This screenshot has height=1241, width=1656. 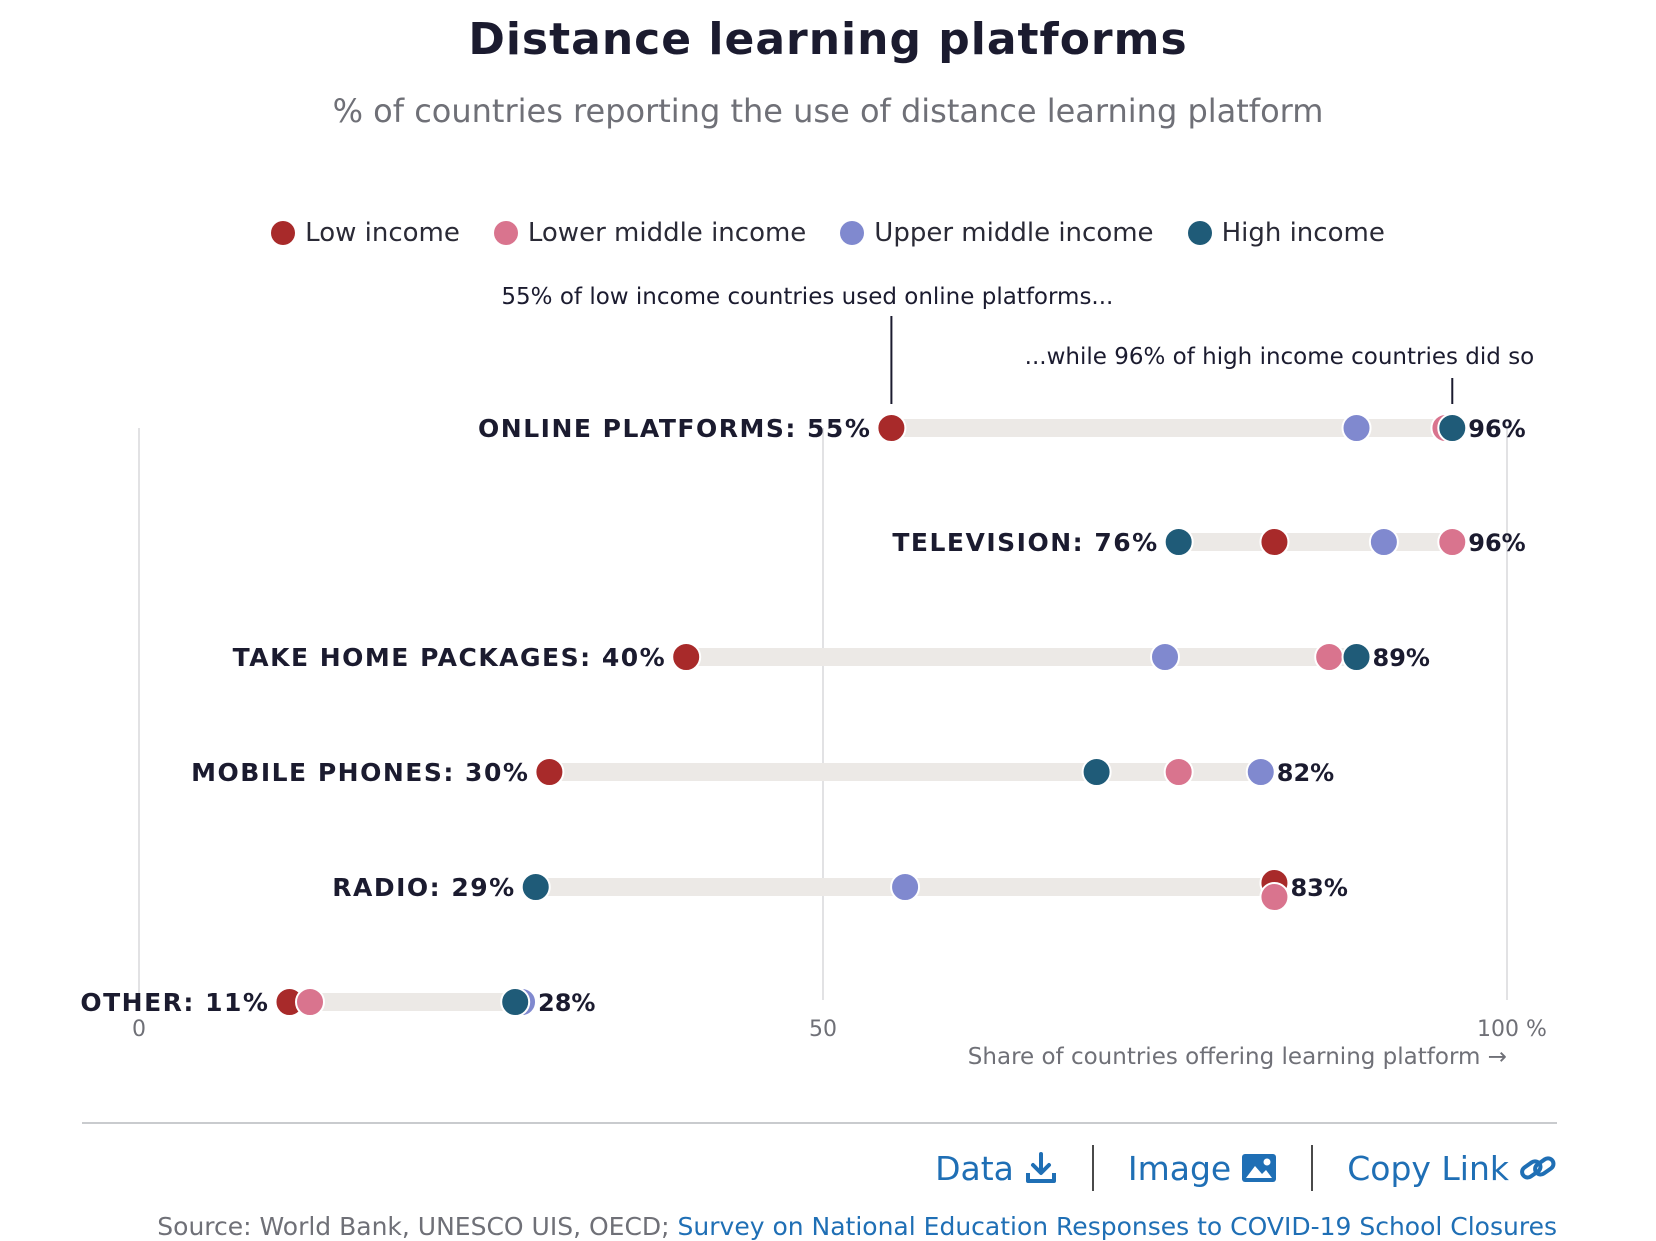 I want to click on data-download-link: Data, so click(x=996, y=1168).